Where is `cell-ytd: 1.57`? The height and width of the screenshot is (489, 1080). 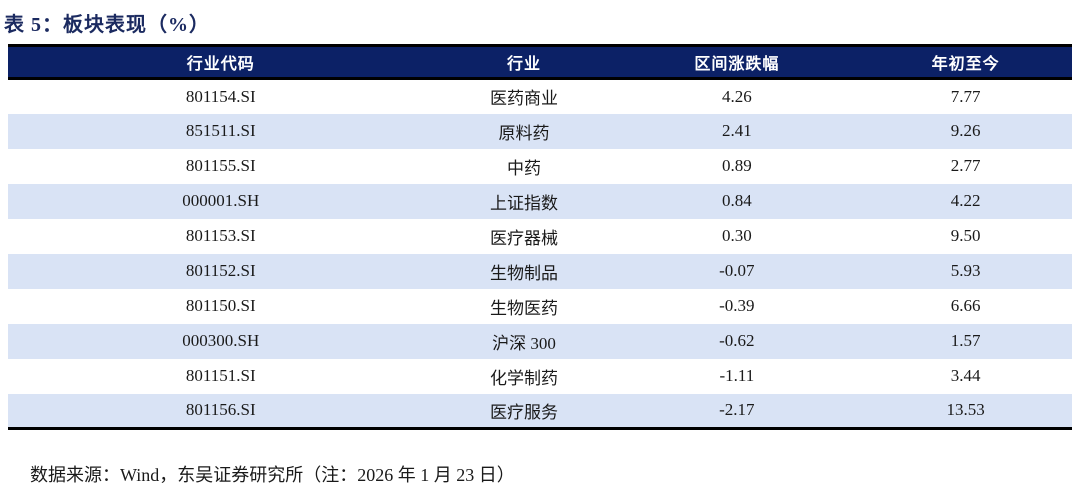 cell-ytd: 1.57 is located at coordinates (965, 340).